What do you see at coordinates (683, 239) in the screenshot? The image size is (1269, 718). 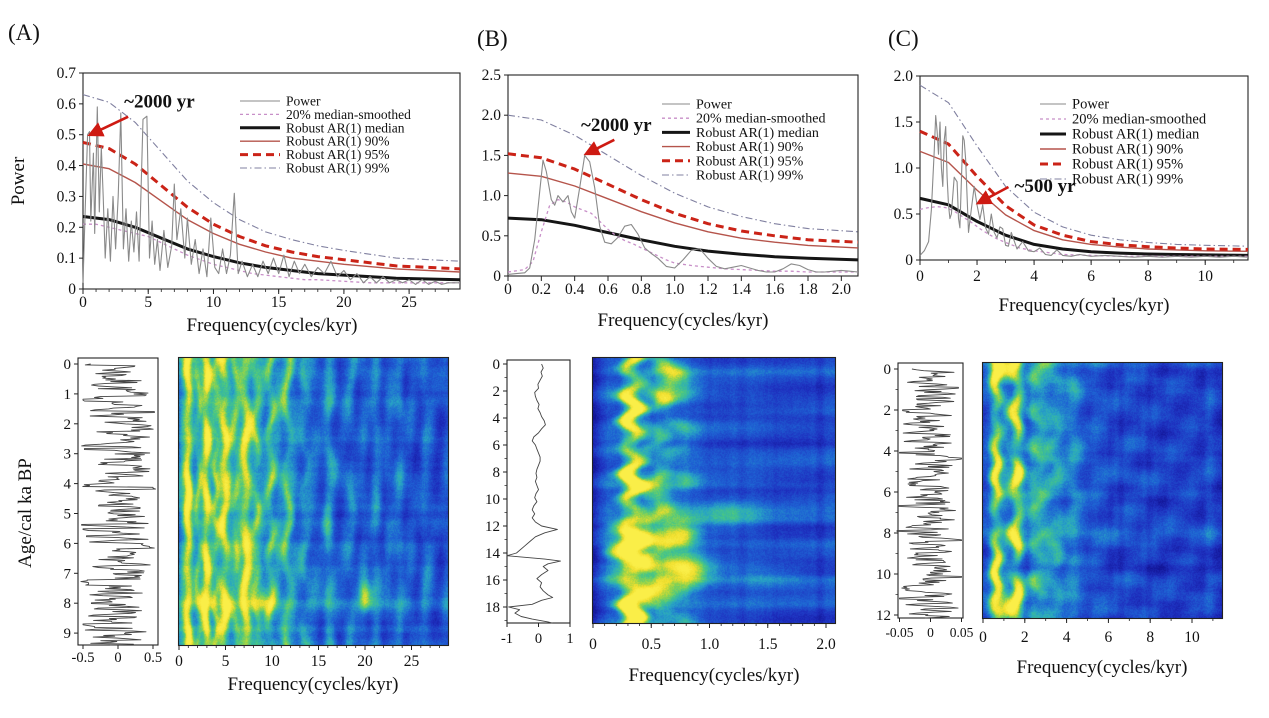 I see `robust-ar1-median-curve` at bounding box center [683, 239].